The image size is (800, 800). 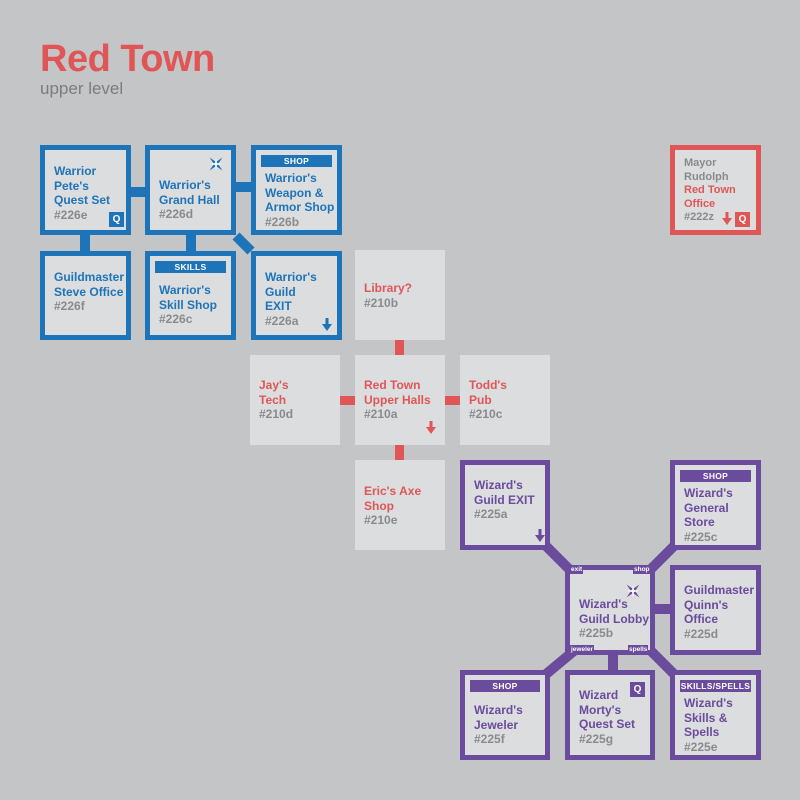 I want to click on room-number: #225d, so click(x=701, y=633).